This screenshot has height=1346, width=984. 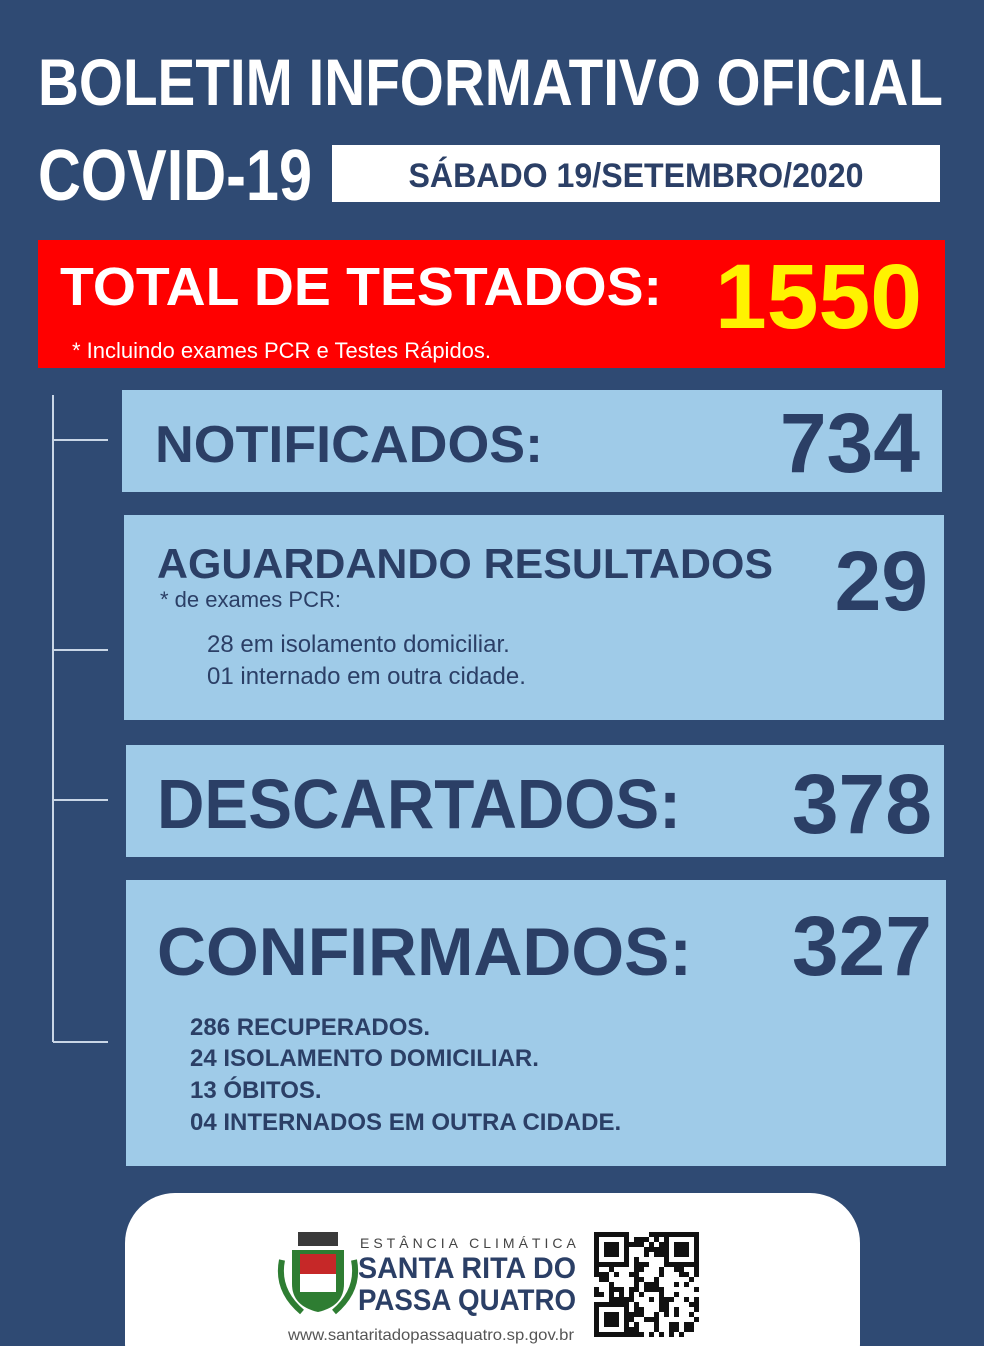 What do you see at coordinates (467, 1268) in the screenshot?
I see `footer-name: SANTA RITA DO` at bounding box center [467, 1268].